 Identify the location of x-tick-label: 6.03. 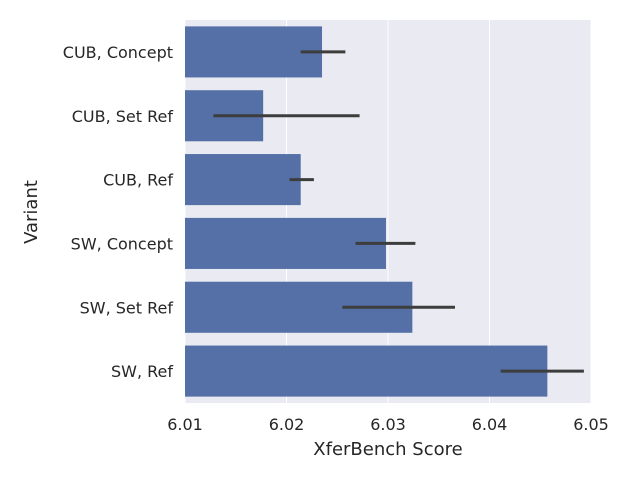
(388, 424).